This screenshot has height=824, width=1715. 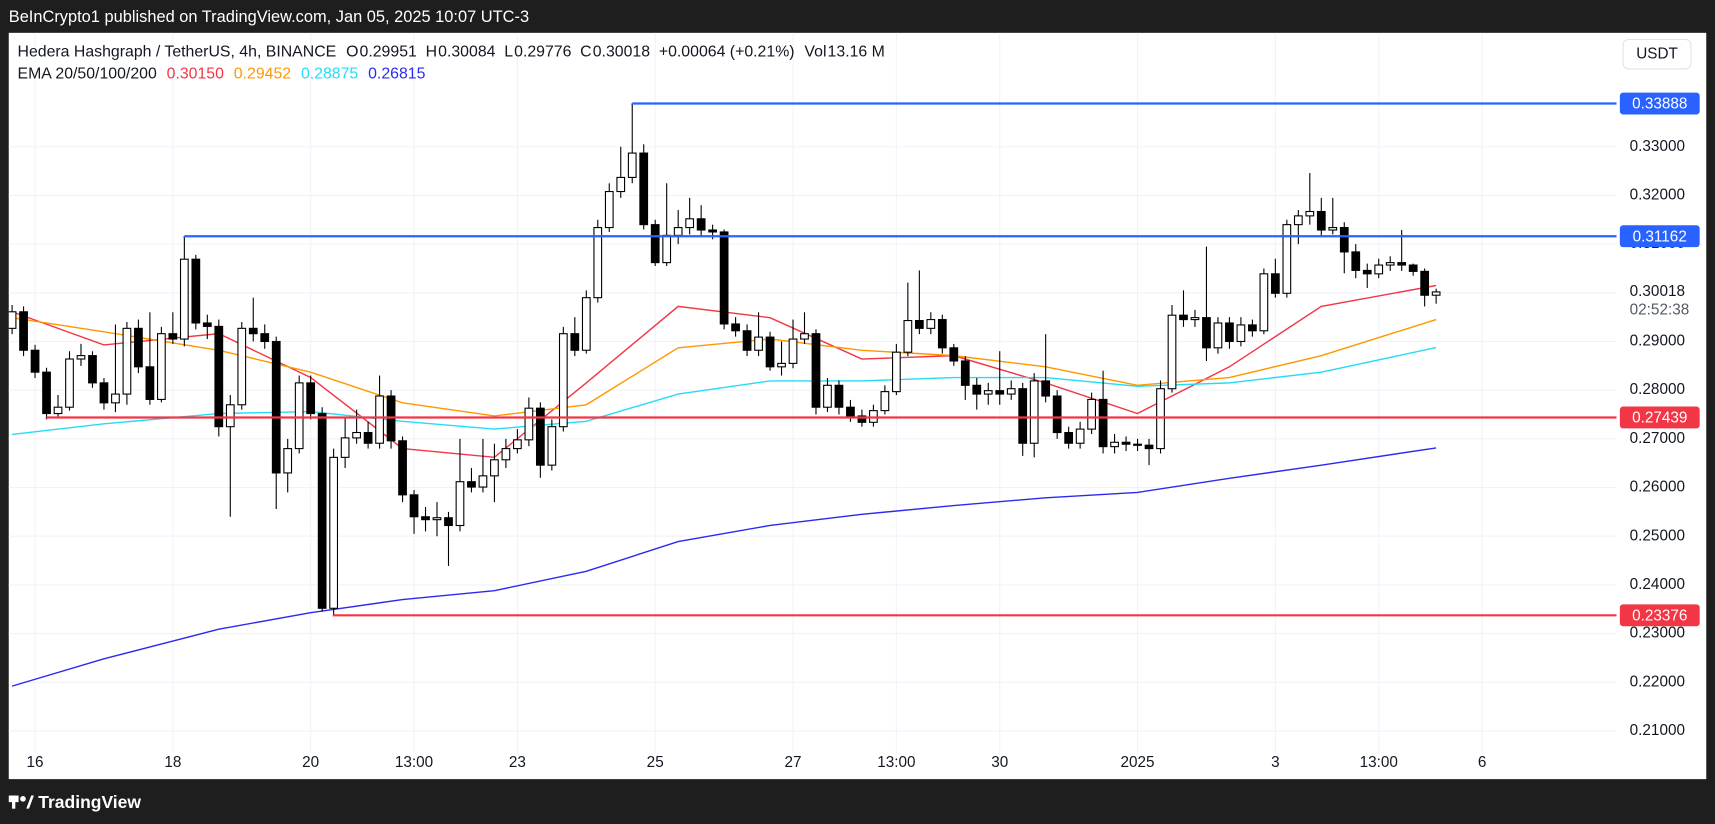 What do you see at coordinates (1657, 584) in the screenshot?
I see `y-tick-label: 0.24000` at bounding box center [1657, 584].